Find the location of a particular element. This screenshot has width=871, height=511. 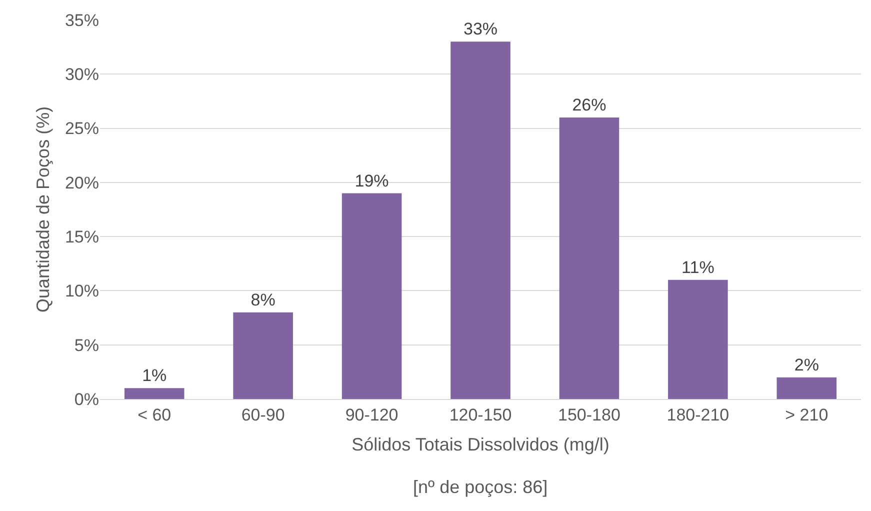

x-tick-label: 150-180 is located at coordinates (589, 414).